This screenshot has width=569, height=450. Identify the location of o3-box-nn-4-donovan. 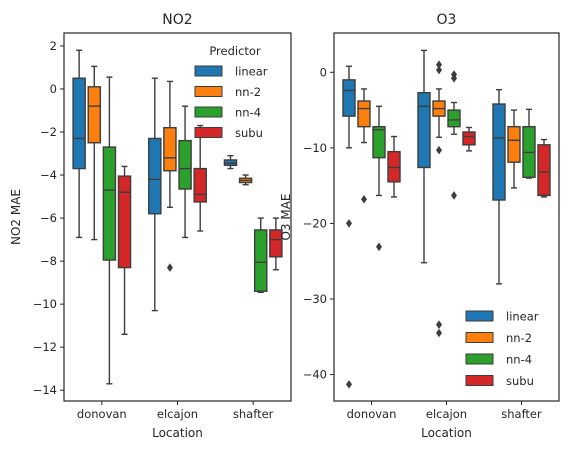
(379, 178).